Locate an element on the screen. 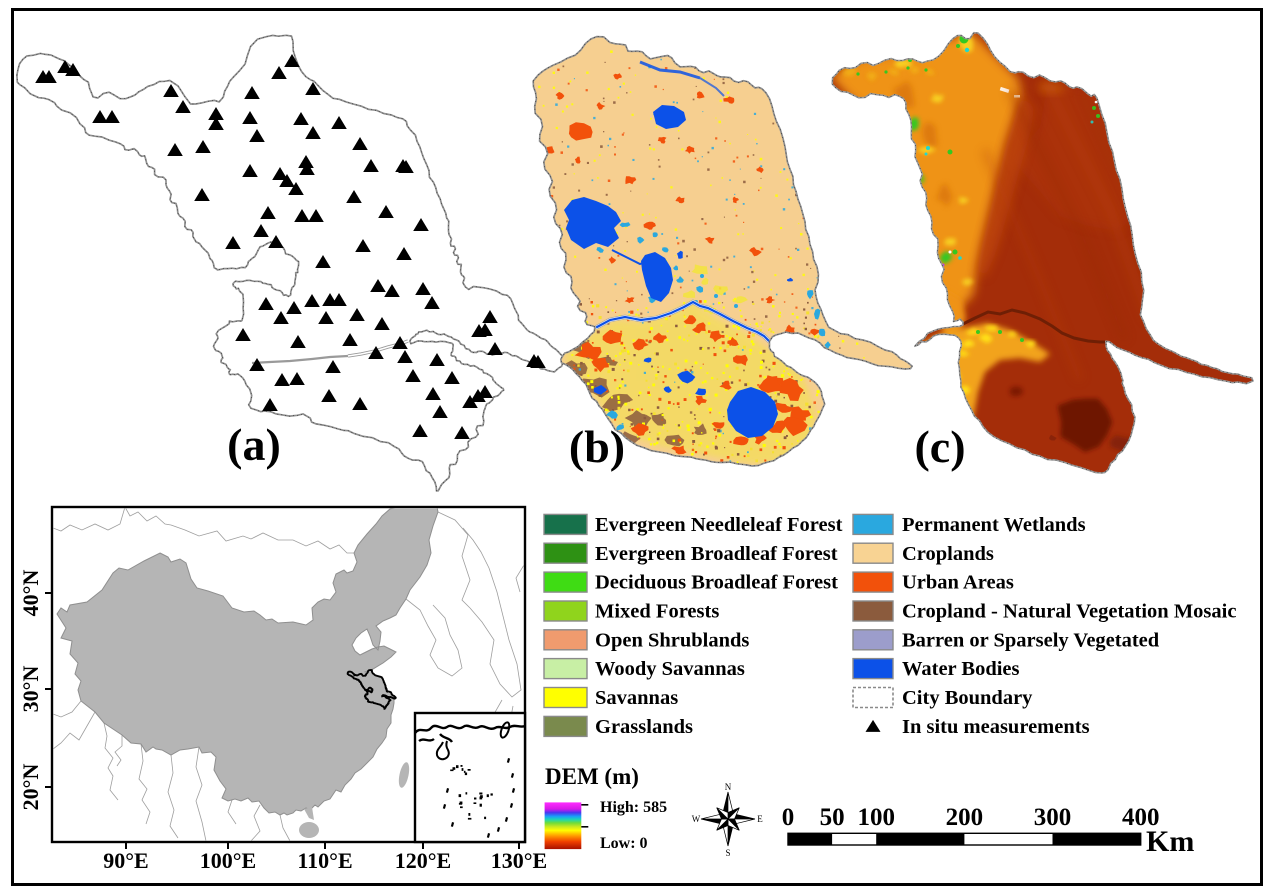 The width and height of the screenshot is (1270, 896). svg-text: (b) is located at coordinates (597, 446).